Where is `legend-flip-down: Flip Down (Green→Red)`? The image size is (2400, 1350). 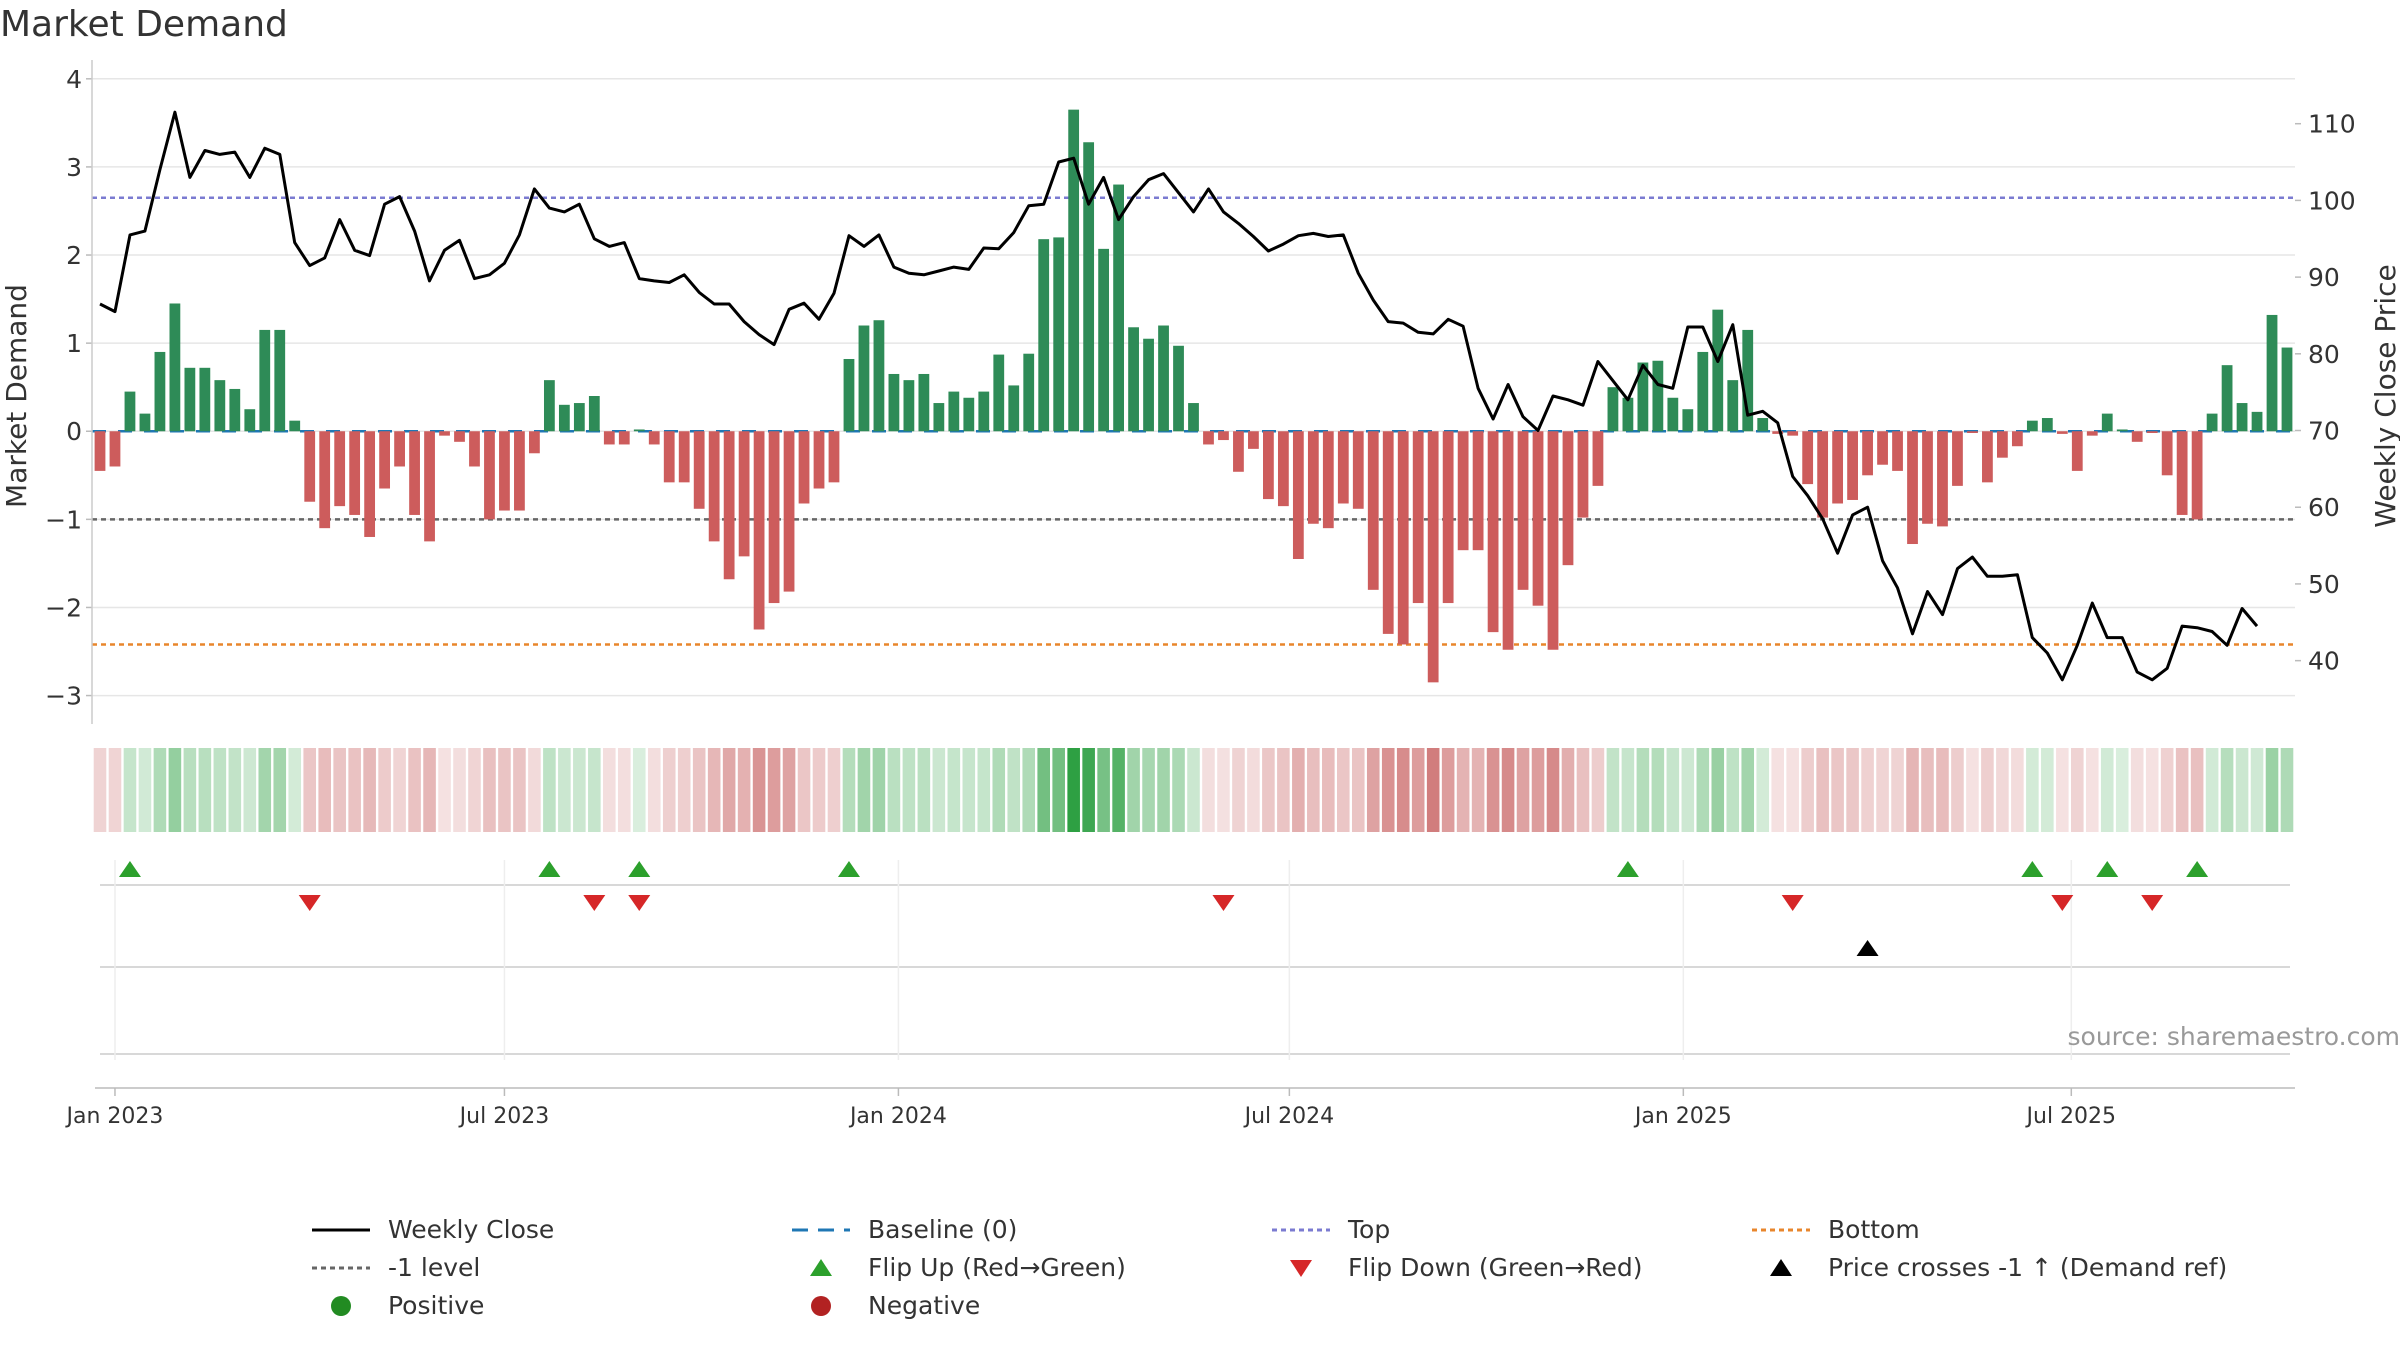
legend-flip-down: Flip Down (Green→Red) is located at coordinates (1456, 1267).